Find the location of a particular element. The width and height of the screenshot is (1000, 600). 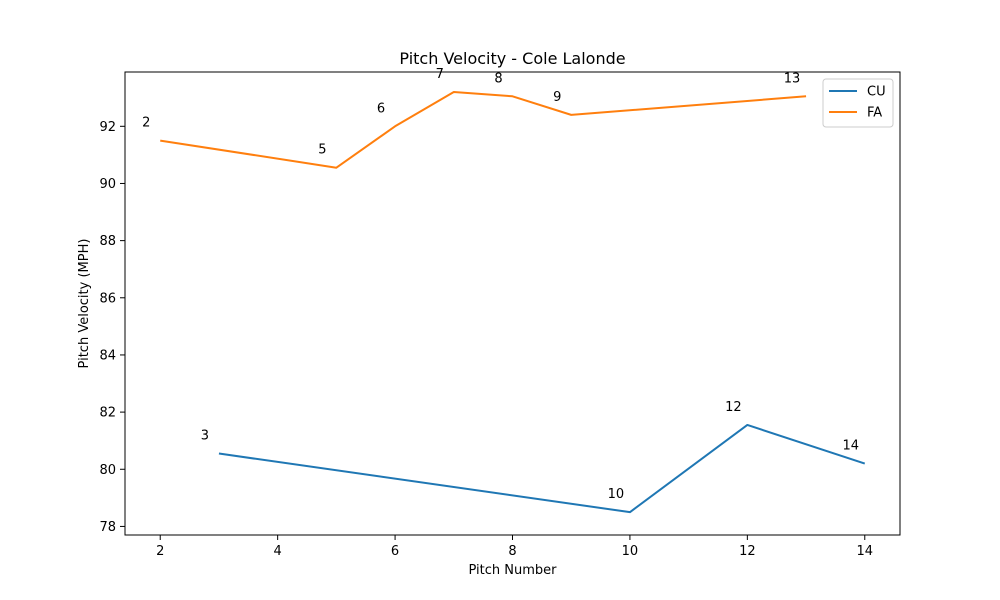

legend-label-cu: CU is located at coordinates (876, 92).